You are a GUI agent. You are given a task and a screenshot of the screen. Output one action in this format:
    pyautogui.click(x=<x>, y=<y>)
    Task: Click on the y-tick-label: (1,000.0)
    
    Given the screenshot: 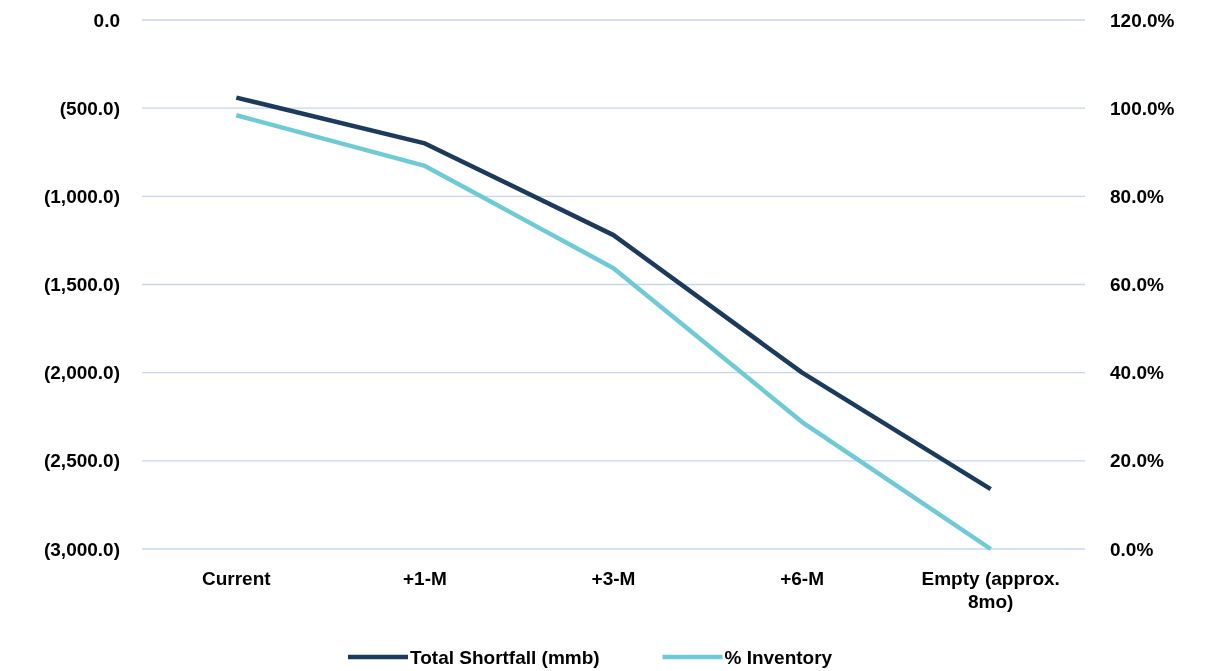 What is the action you would take?
    pyautogui.click(x=81, y=196)
    